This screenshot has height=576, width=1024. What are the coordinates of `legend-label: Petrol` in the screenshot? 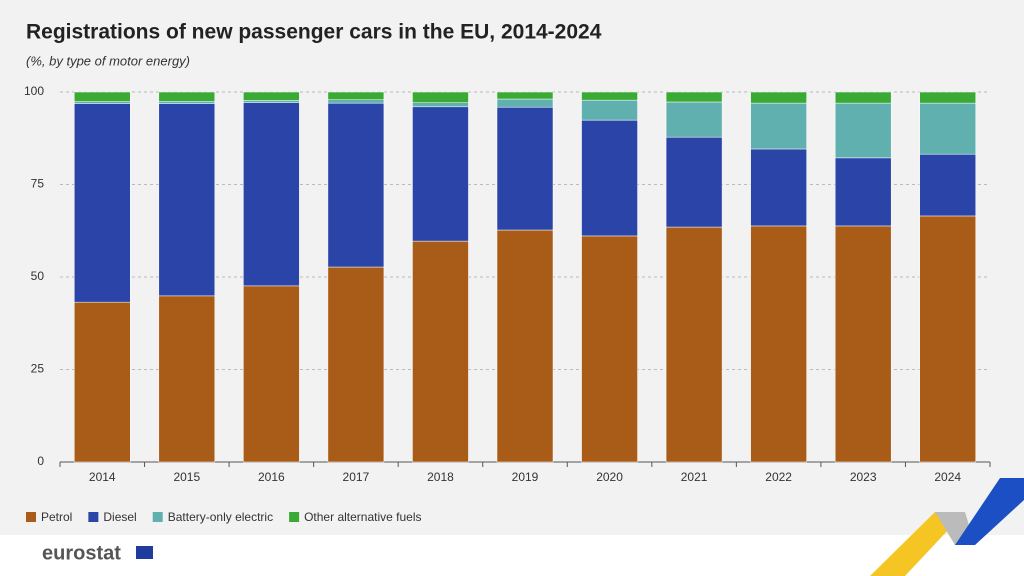 It's located at (56, 517).